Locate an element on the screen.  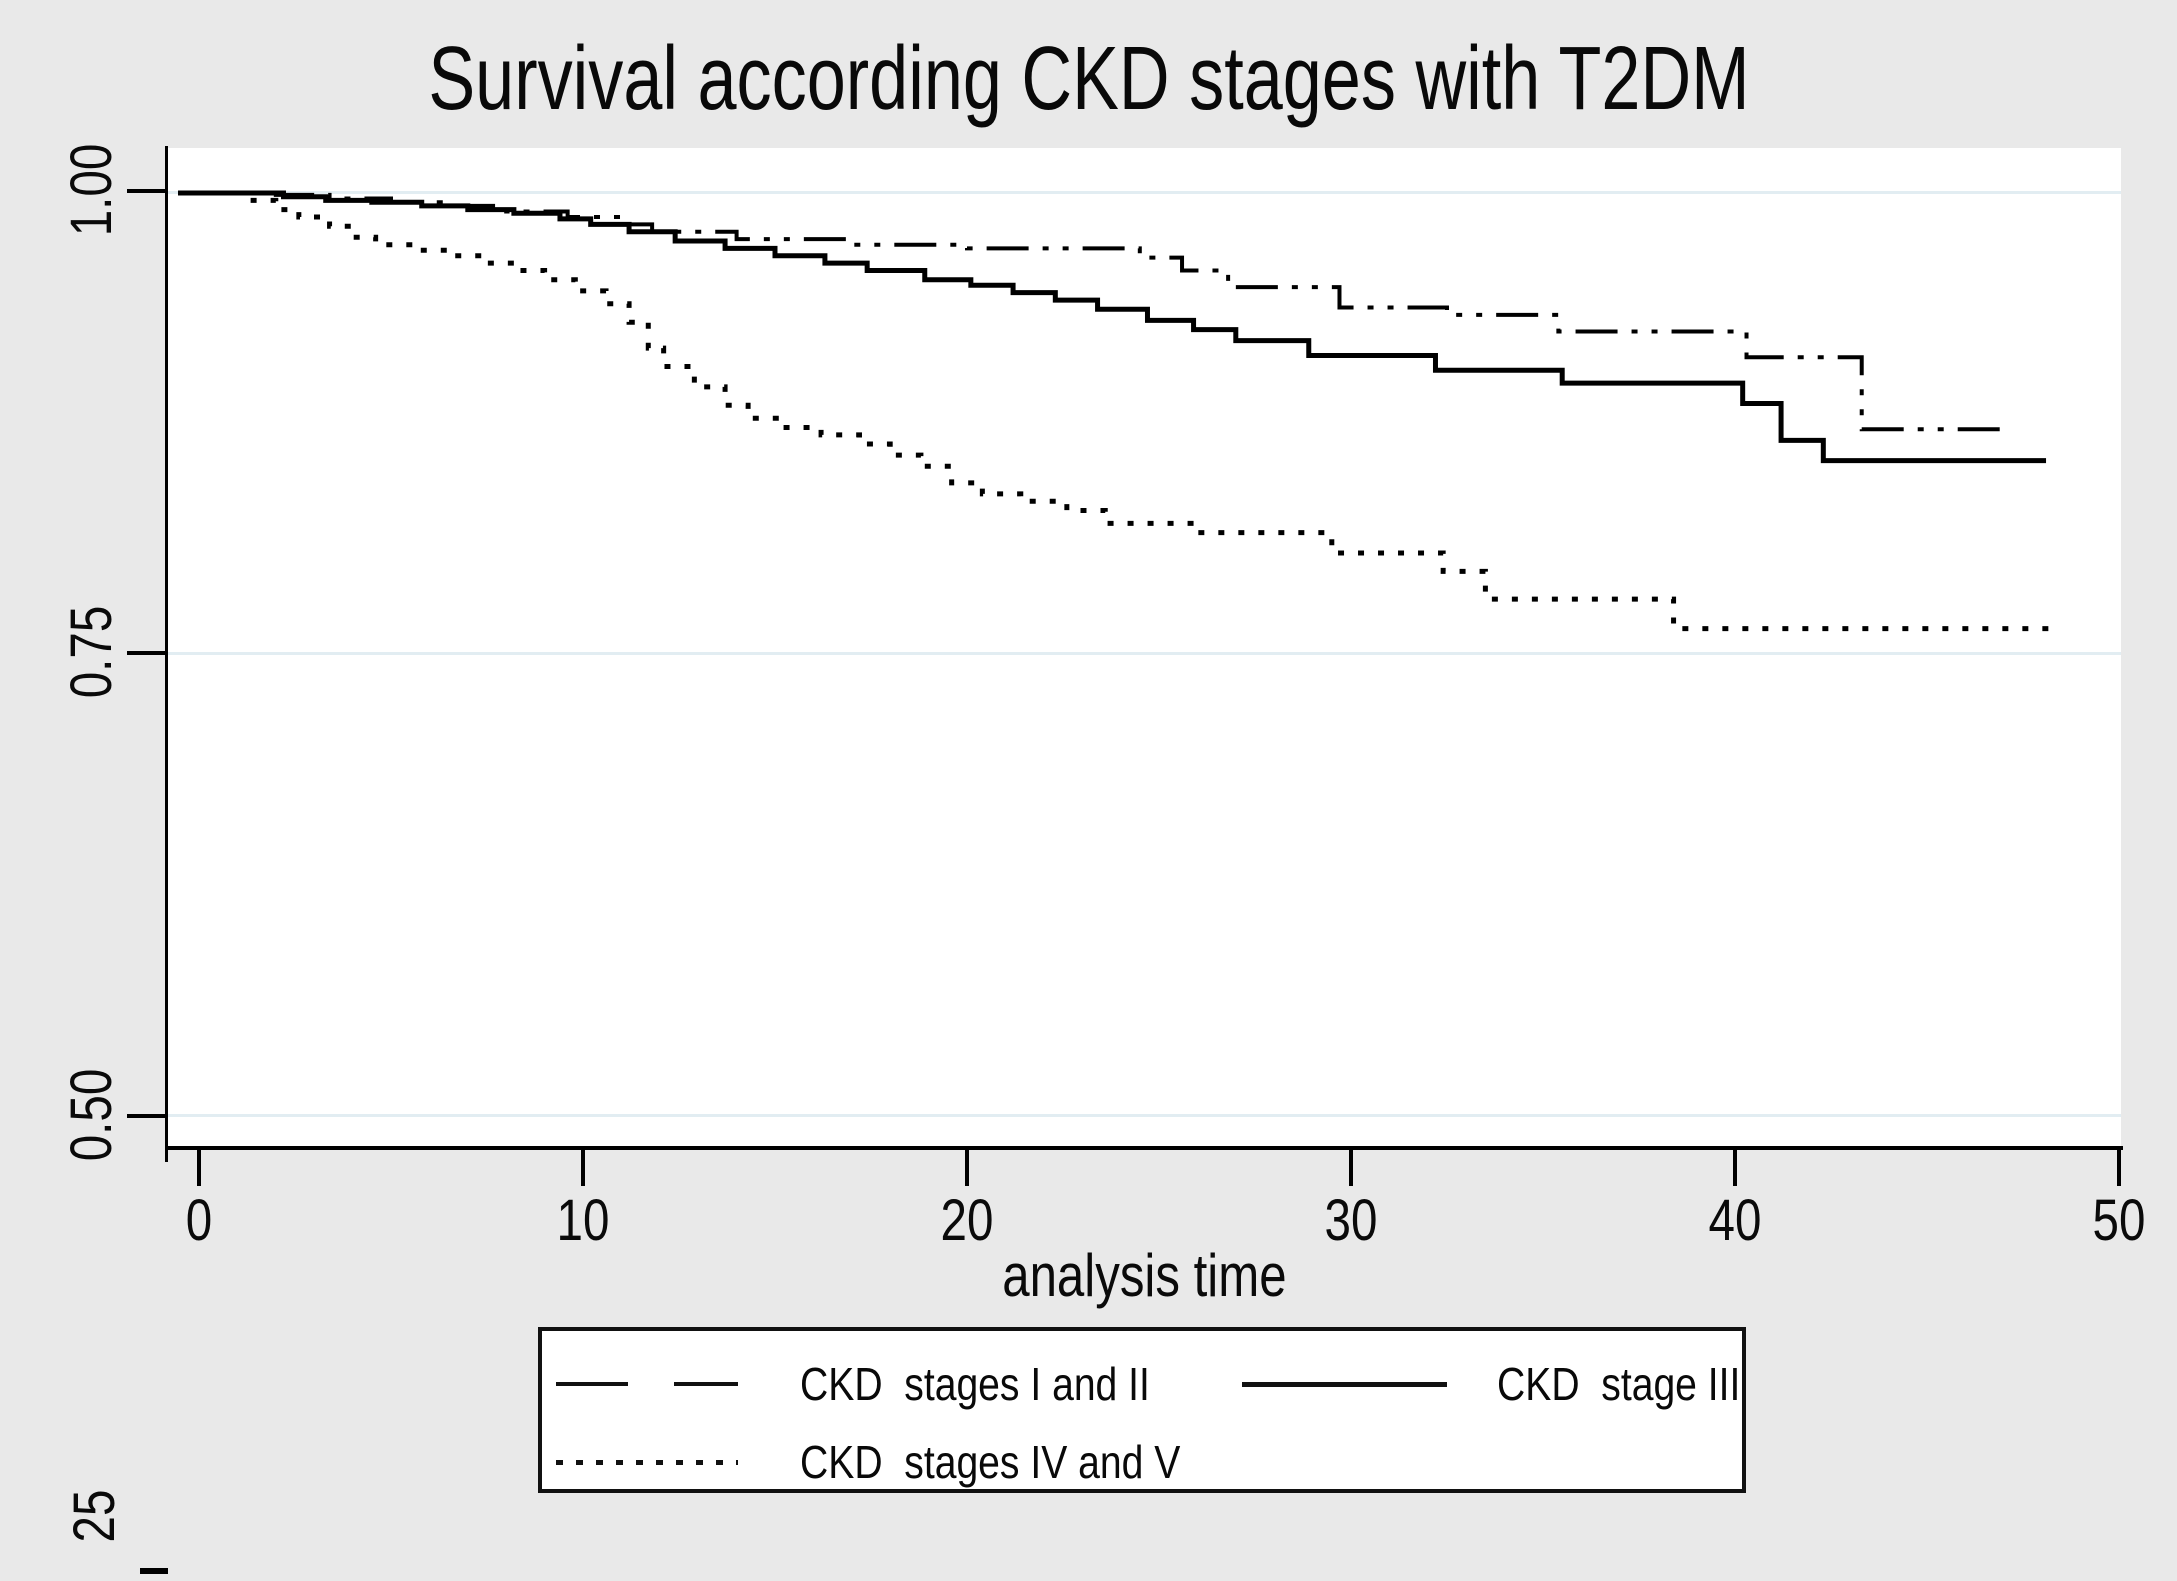
y-tick-0.50 is located at coordinates (146, 1116).